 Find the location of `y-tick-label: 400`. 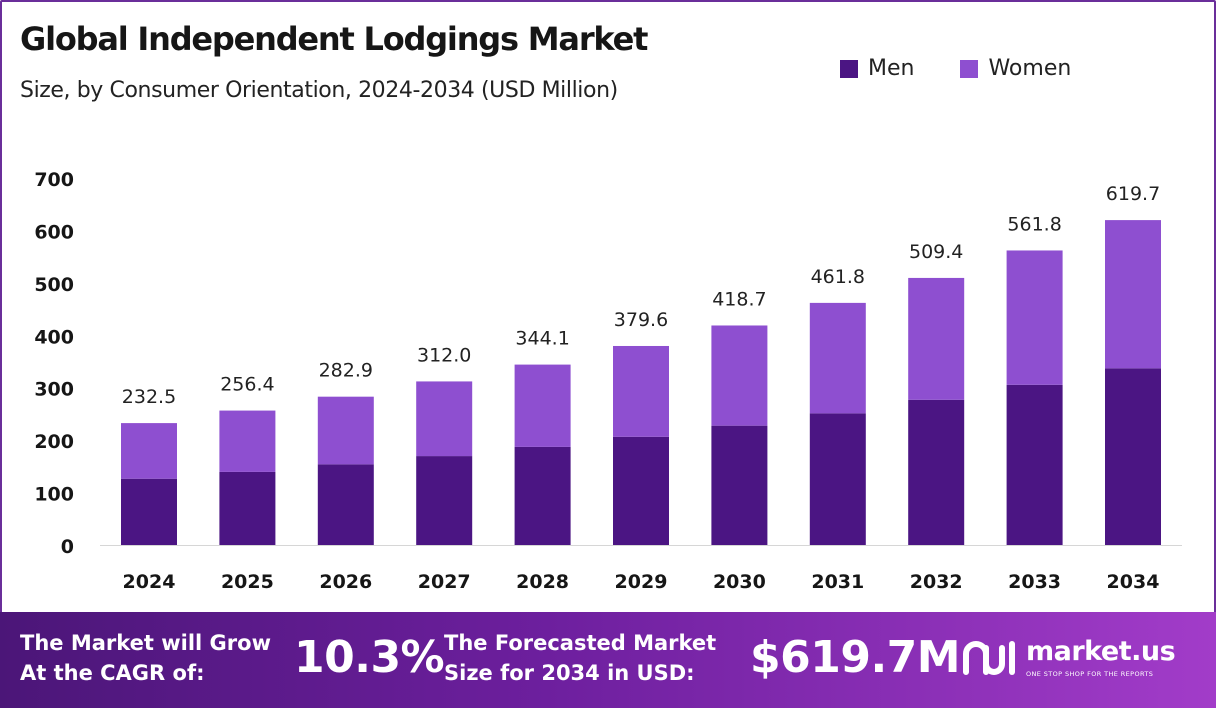

y-tick-label: 400 is located at coordinates (54, 337).